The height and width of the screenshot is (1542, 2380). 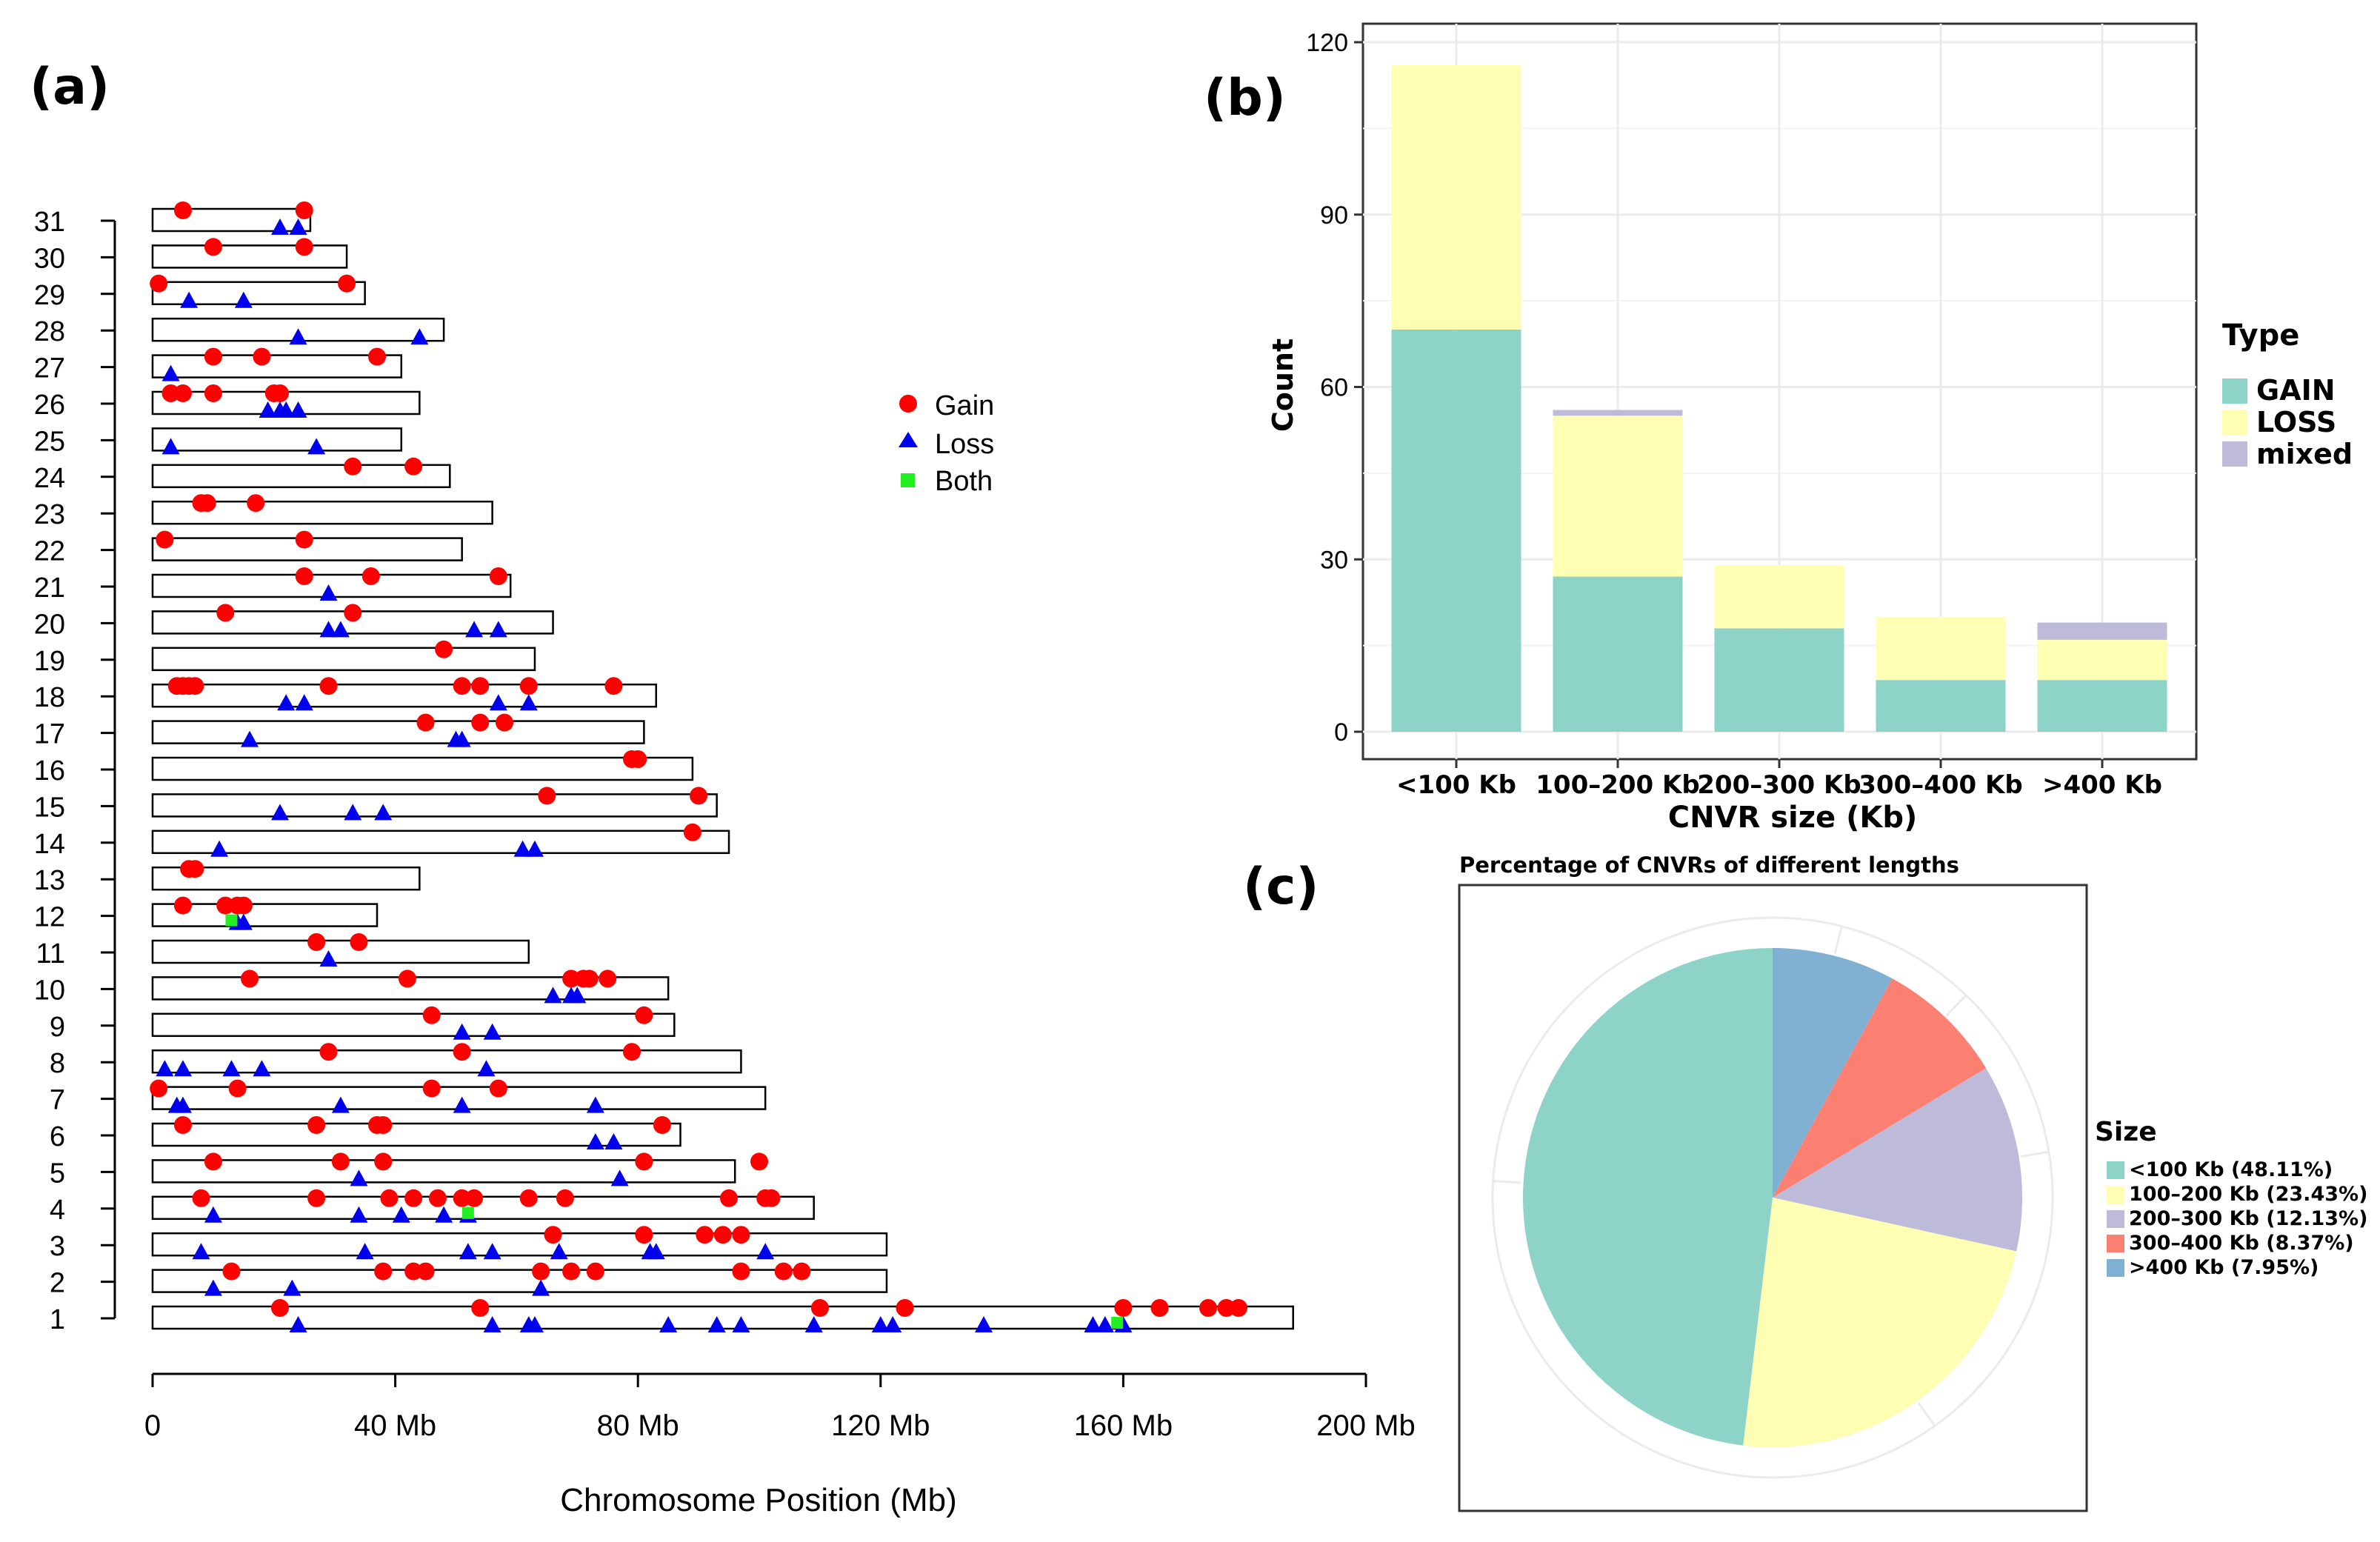 I want to click on b-y-tick-label: 60, so click(x=1334, y=388).